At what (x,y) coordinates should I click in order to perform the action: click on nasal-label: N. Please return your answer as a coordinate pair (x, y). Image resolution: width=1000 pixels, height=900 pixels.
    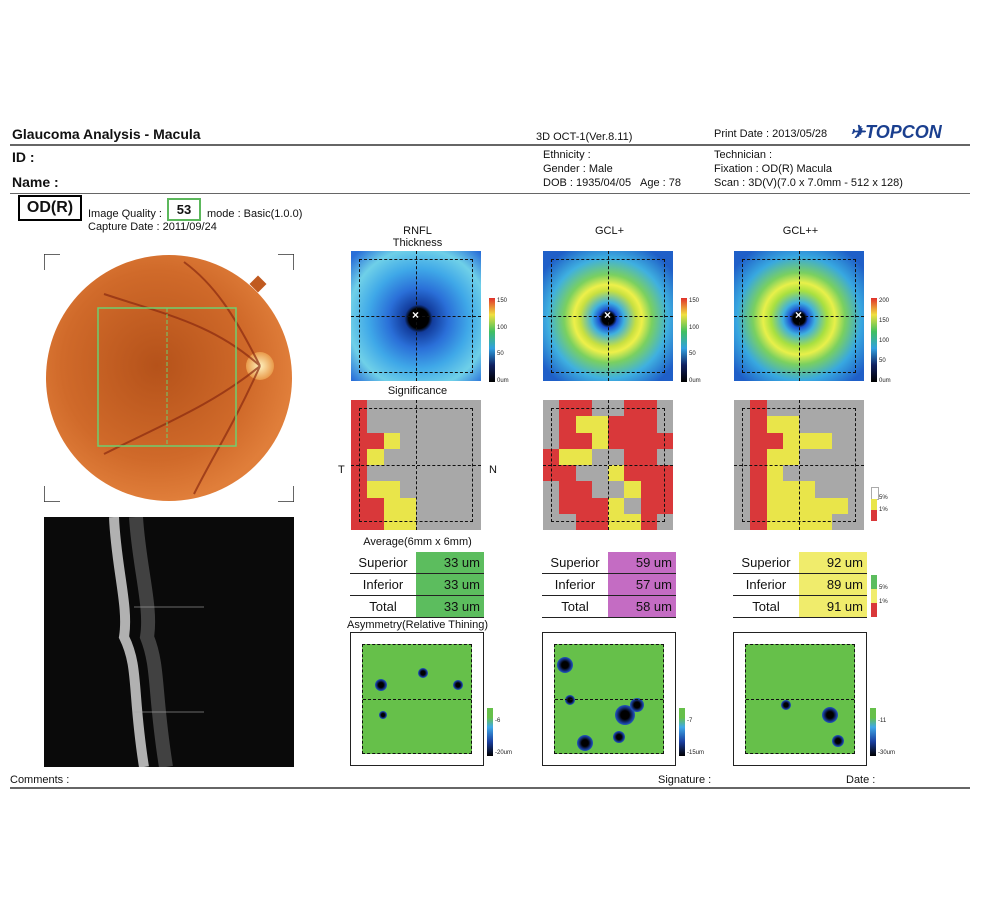
    Looking at the image, I should click on (493, 470).